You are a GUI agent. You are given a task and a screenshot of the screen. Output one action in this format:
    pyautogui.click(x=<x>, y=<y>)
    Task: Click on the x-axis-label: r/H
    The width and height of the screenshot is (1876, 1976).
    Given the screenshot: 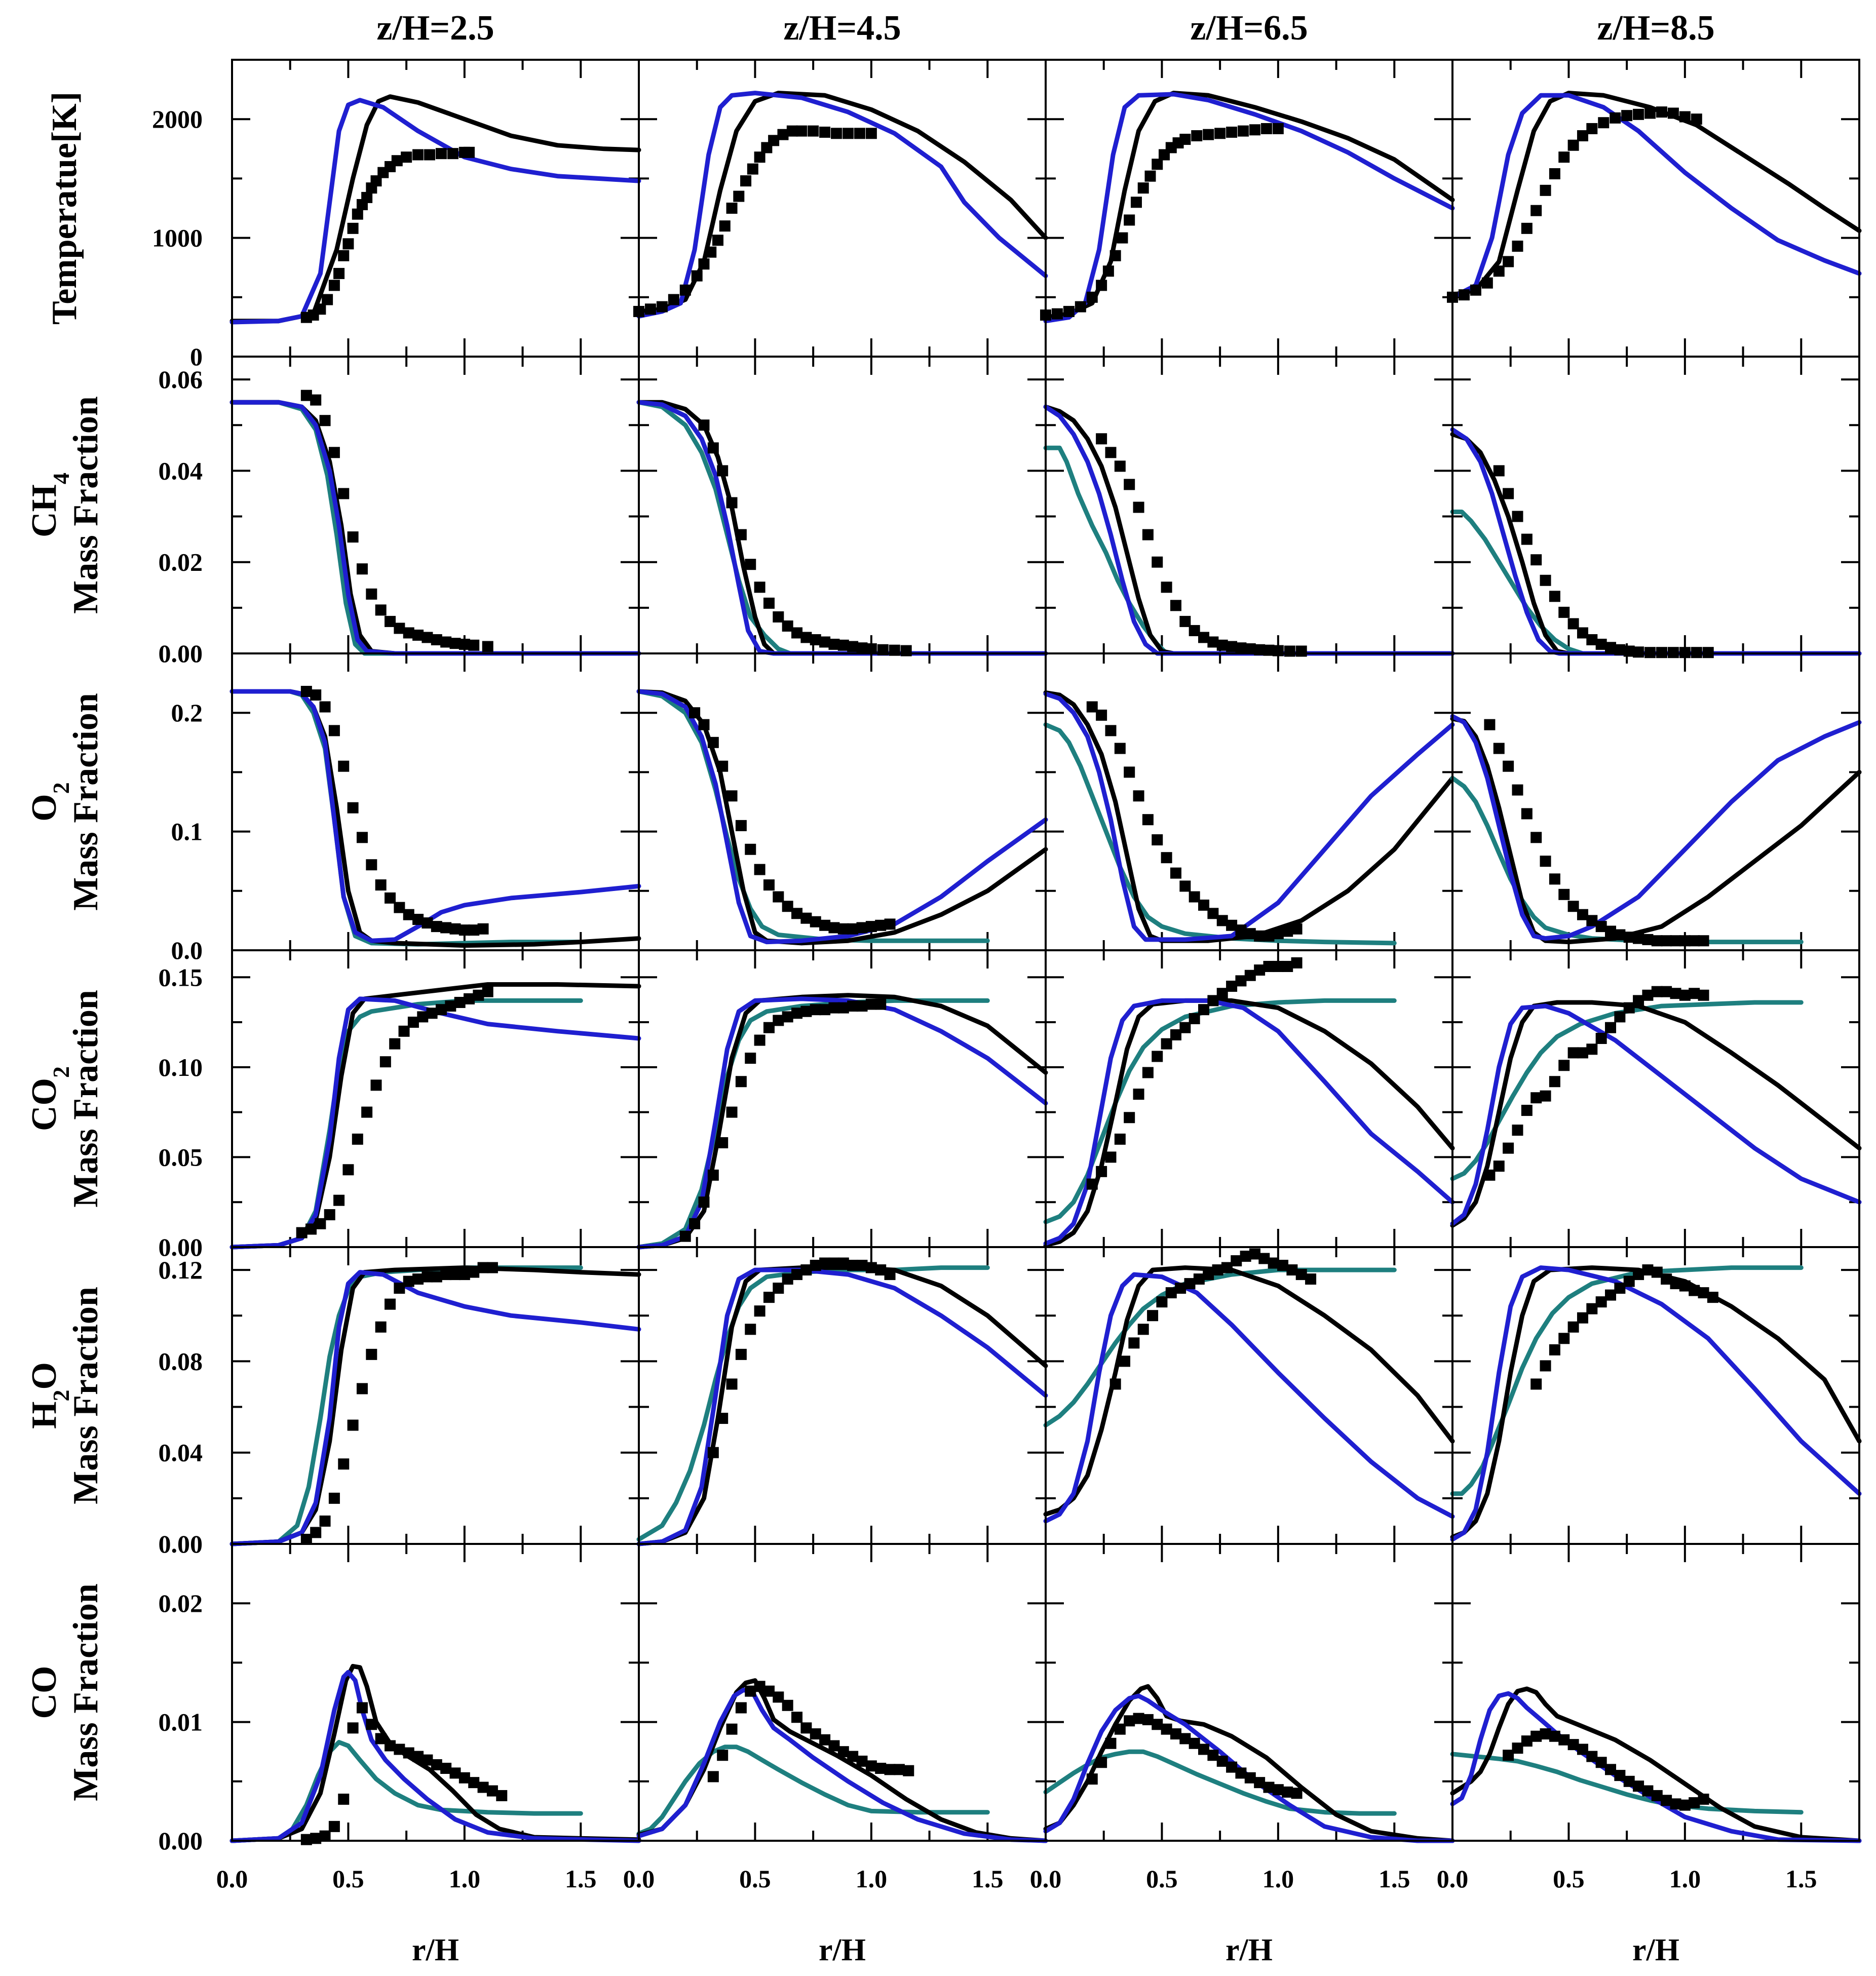 What is the action you would take?
    pyautogui.click(x=435, y=1950)
    